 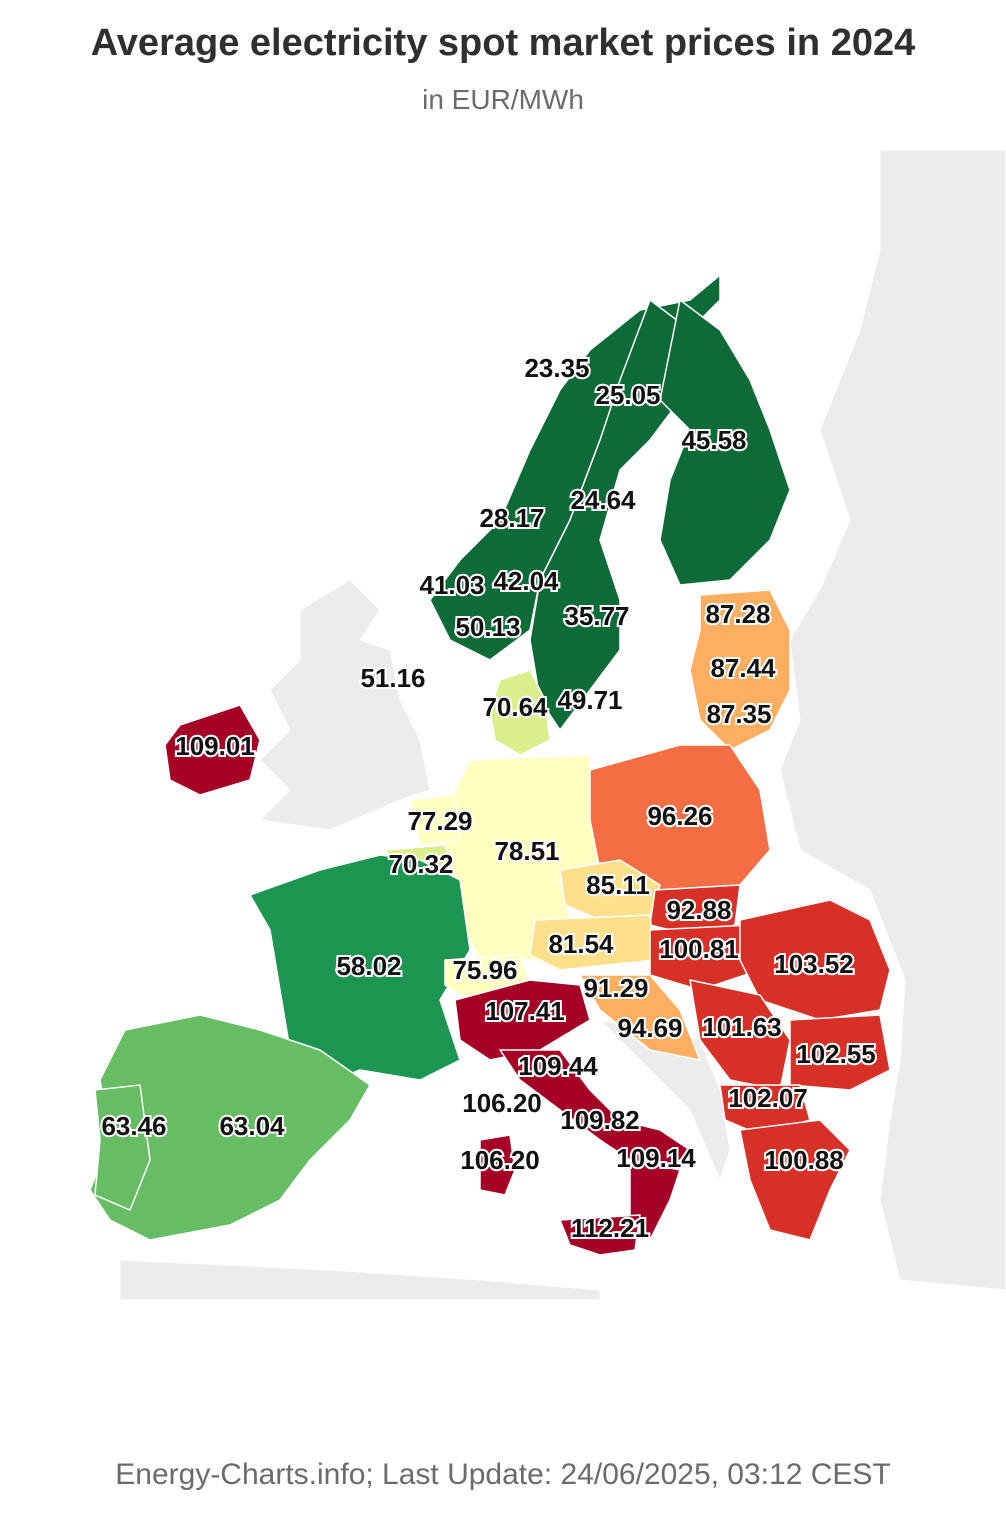 What do you see at coordinates (487, 627) in the screenshot?
I see `price-label-no2: 50.13` at bounding box center [487, 627].